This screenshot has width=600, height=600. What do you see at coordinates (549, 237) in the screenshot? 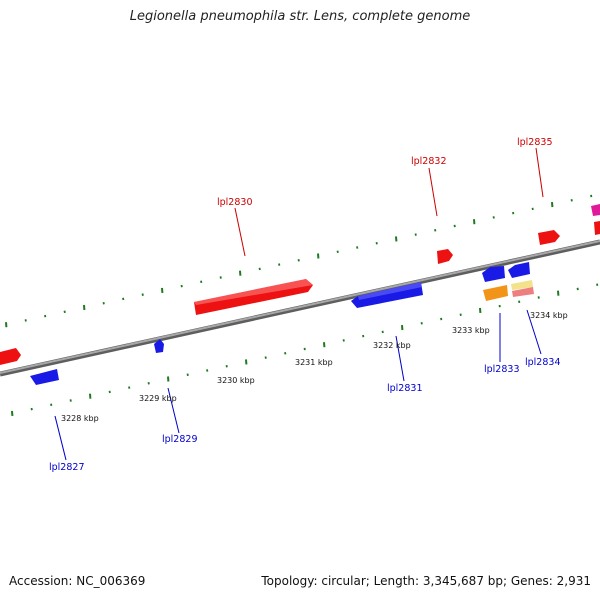
I see `gene-lpl2835-arrow` at bounding box center [549, 237].